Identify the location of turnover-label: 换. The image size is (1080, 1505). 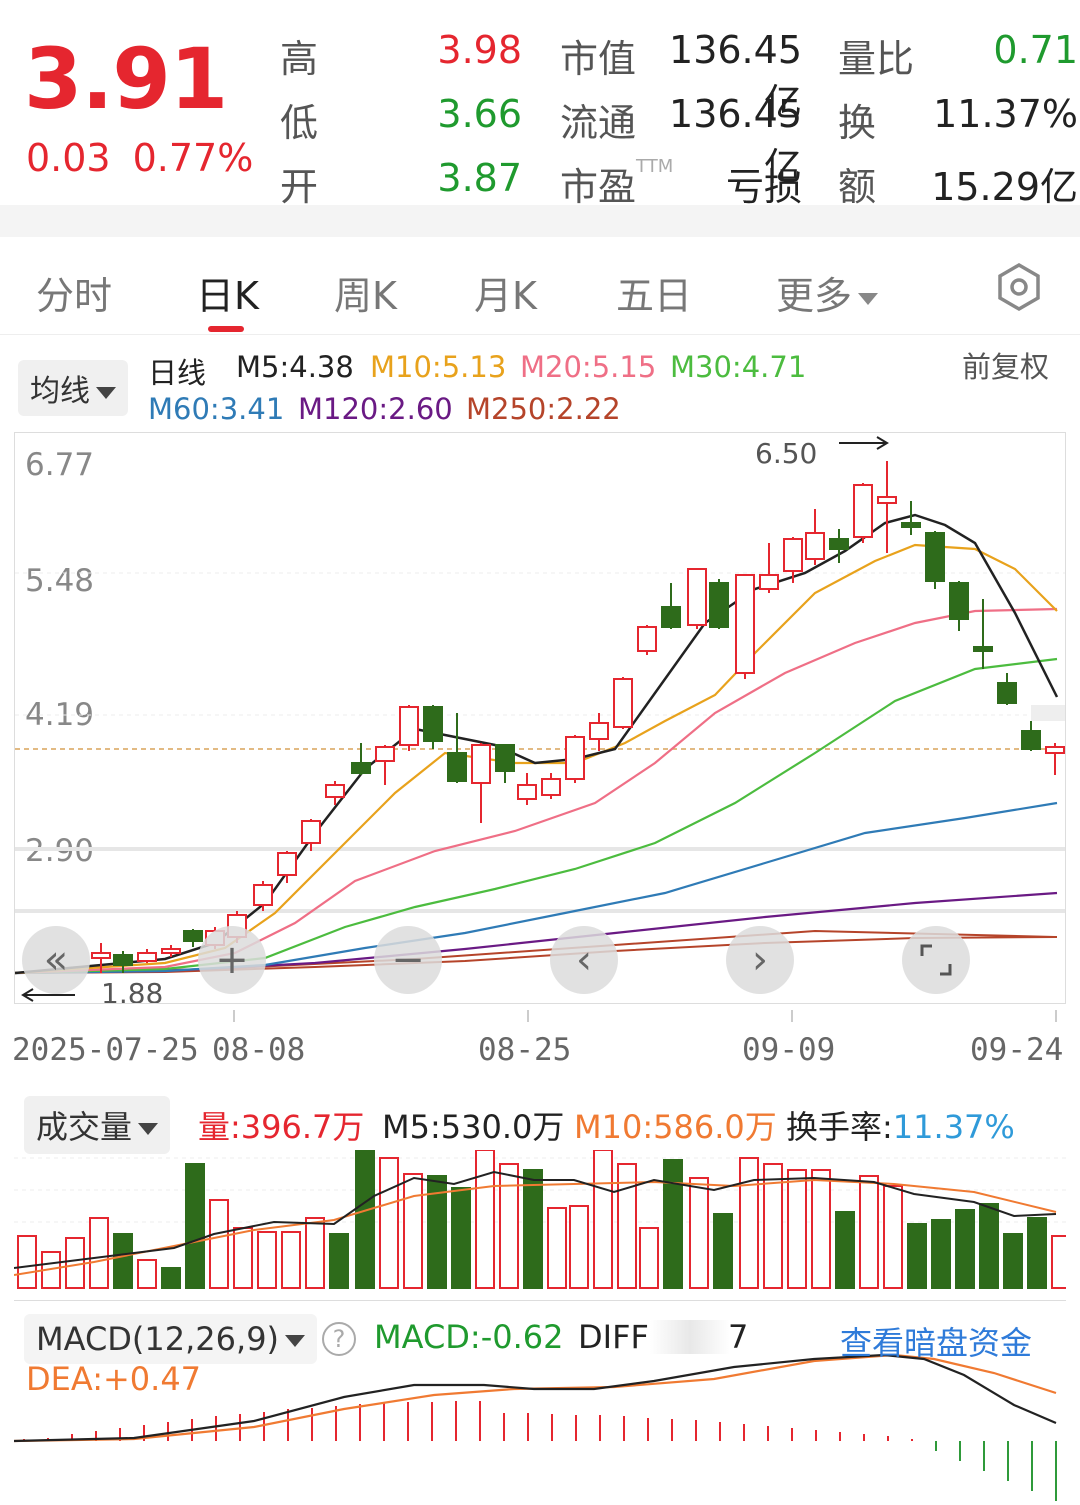
(857, 123).